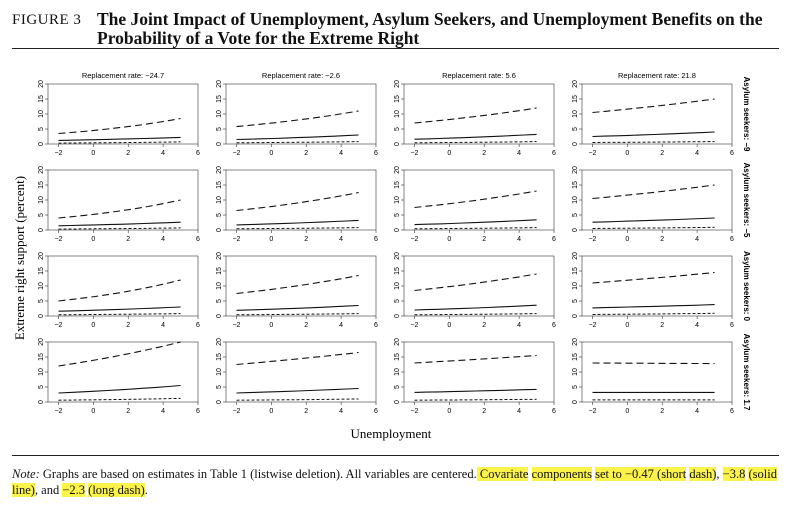  What do you see at coordinates (479, 75) in the screenshot?
I see `column-title: Replacement rate: 5.6` at bounding box center [479, 75].